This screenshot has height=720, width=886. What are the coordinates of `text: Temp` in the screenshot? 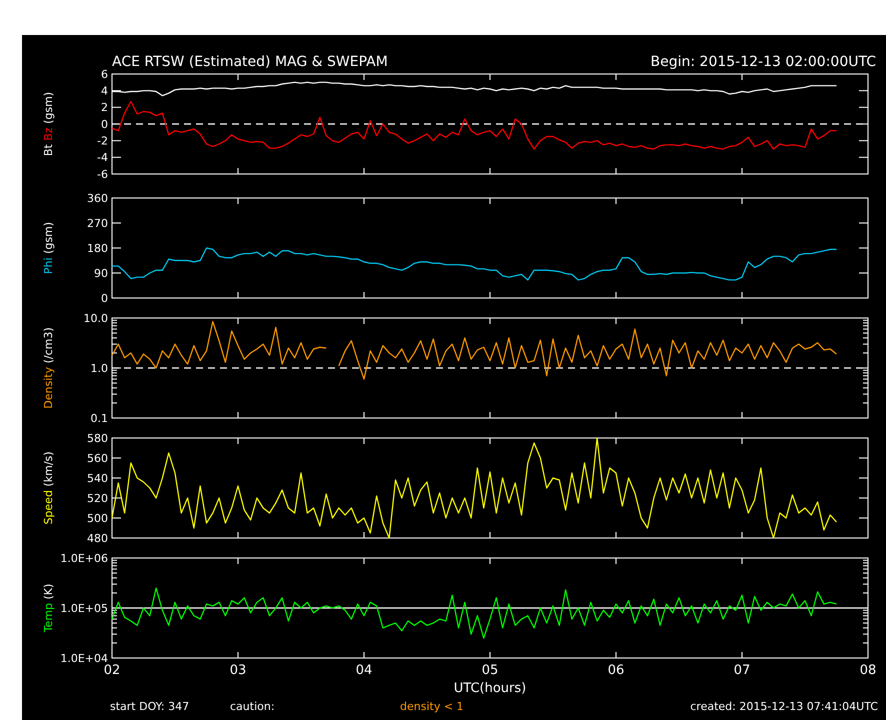 It's located at (48, 616).